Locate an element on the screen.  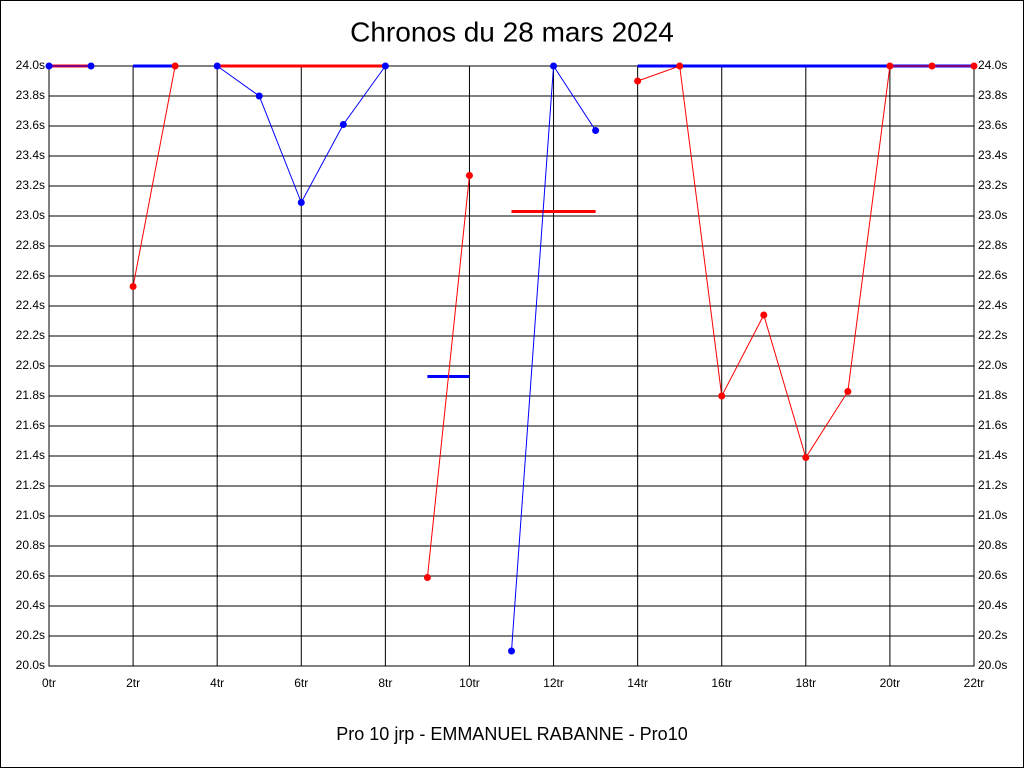
y2-tick-label: 22.0s is located at coordinates (992, 365).